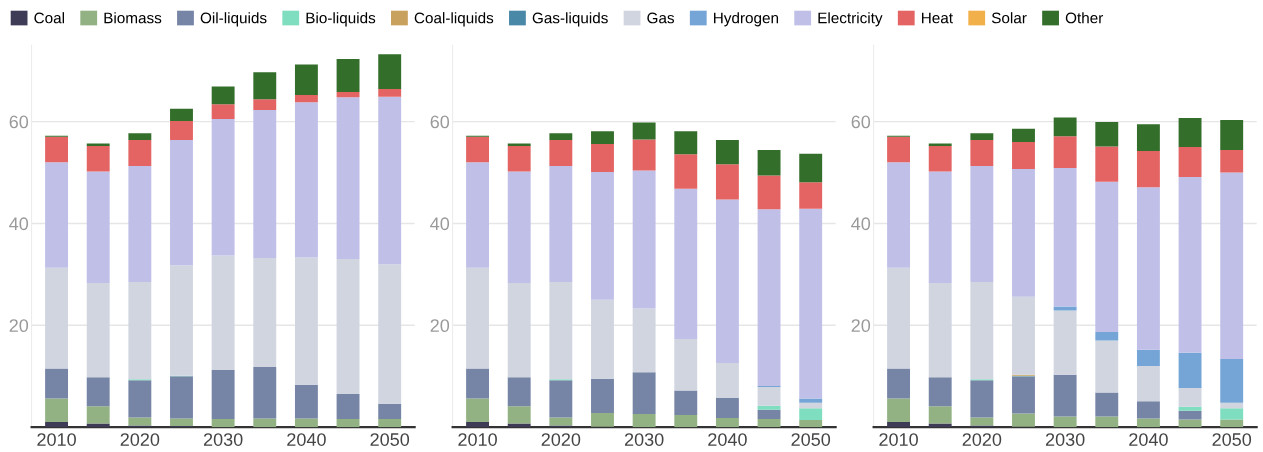  I want to click on legend-label: Gas-liquids, so click(570, 19).